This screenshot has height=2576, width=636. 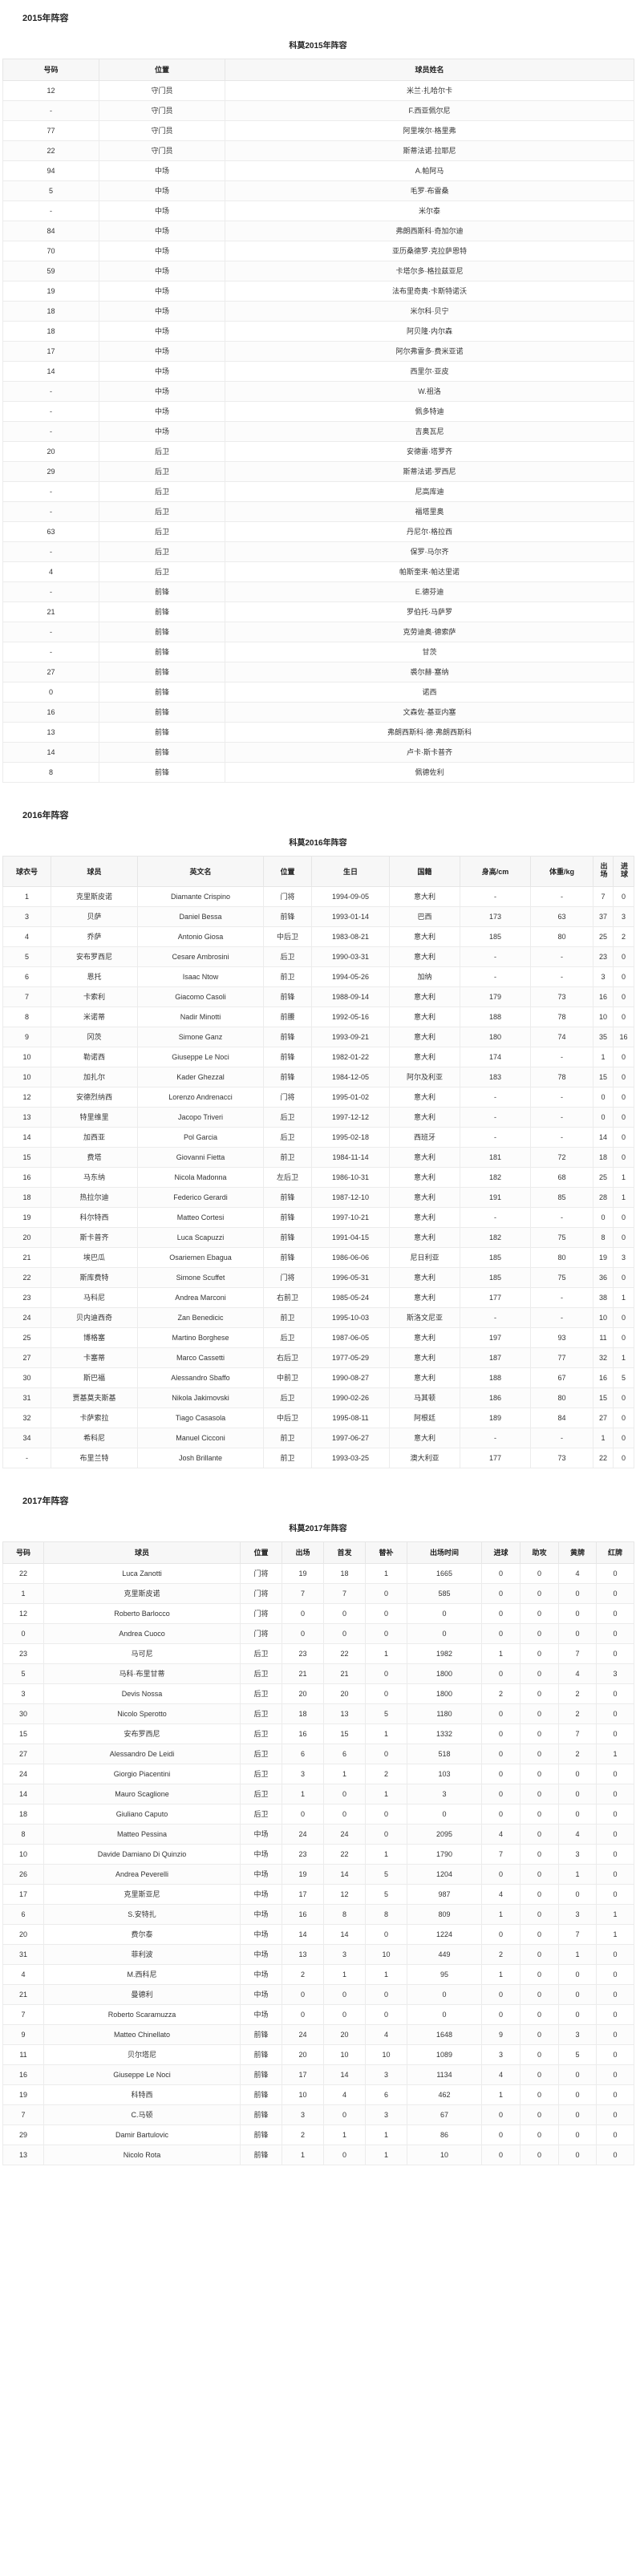 I want to click on table-cell: 阿根廷, so click(x=424, y=1417).